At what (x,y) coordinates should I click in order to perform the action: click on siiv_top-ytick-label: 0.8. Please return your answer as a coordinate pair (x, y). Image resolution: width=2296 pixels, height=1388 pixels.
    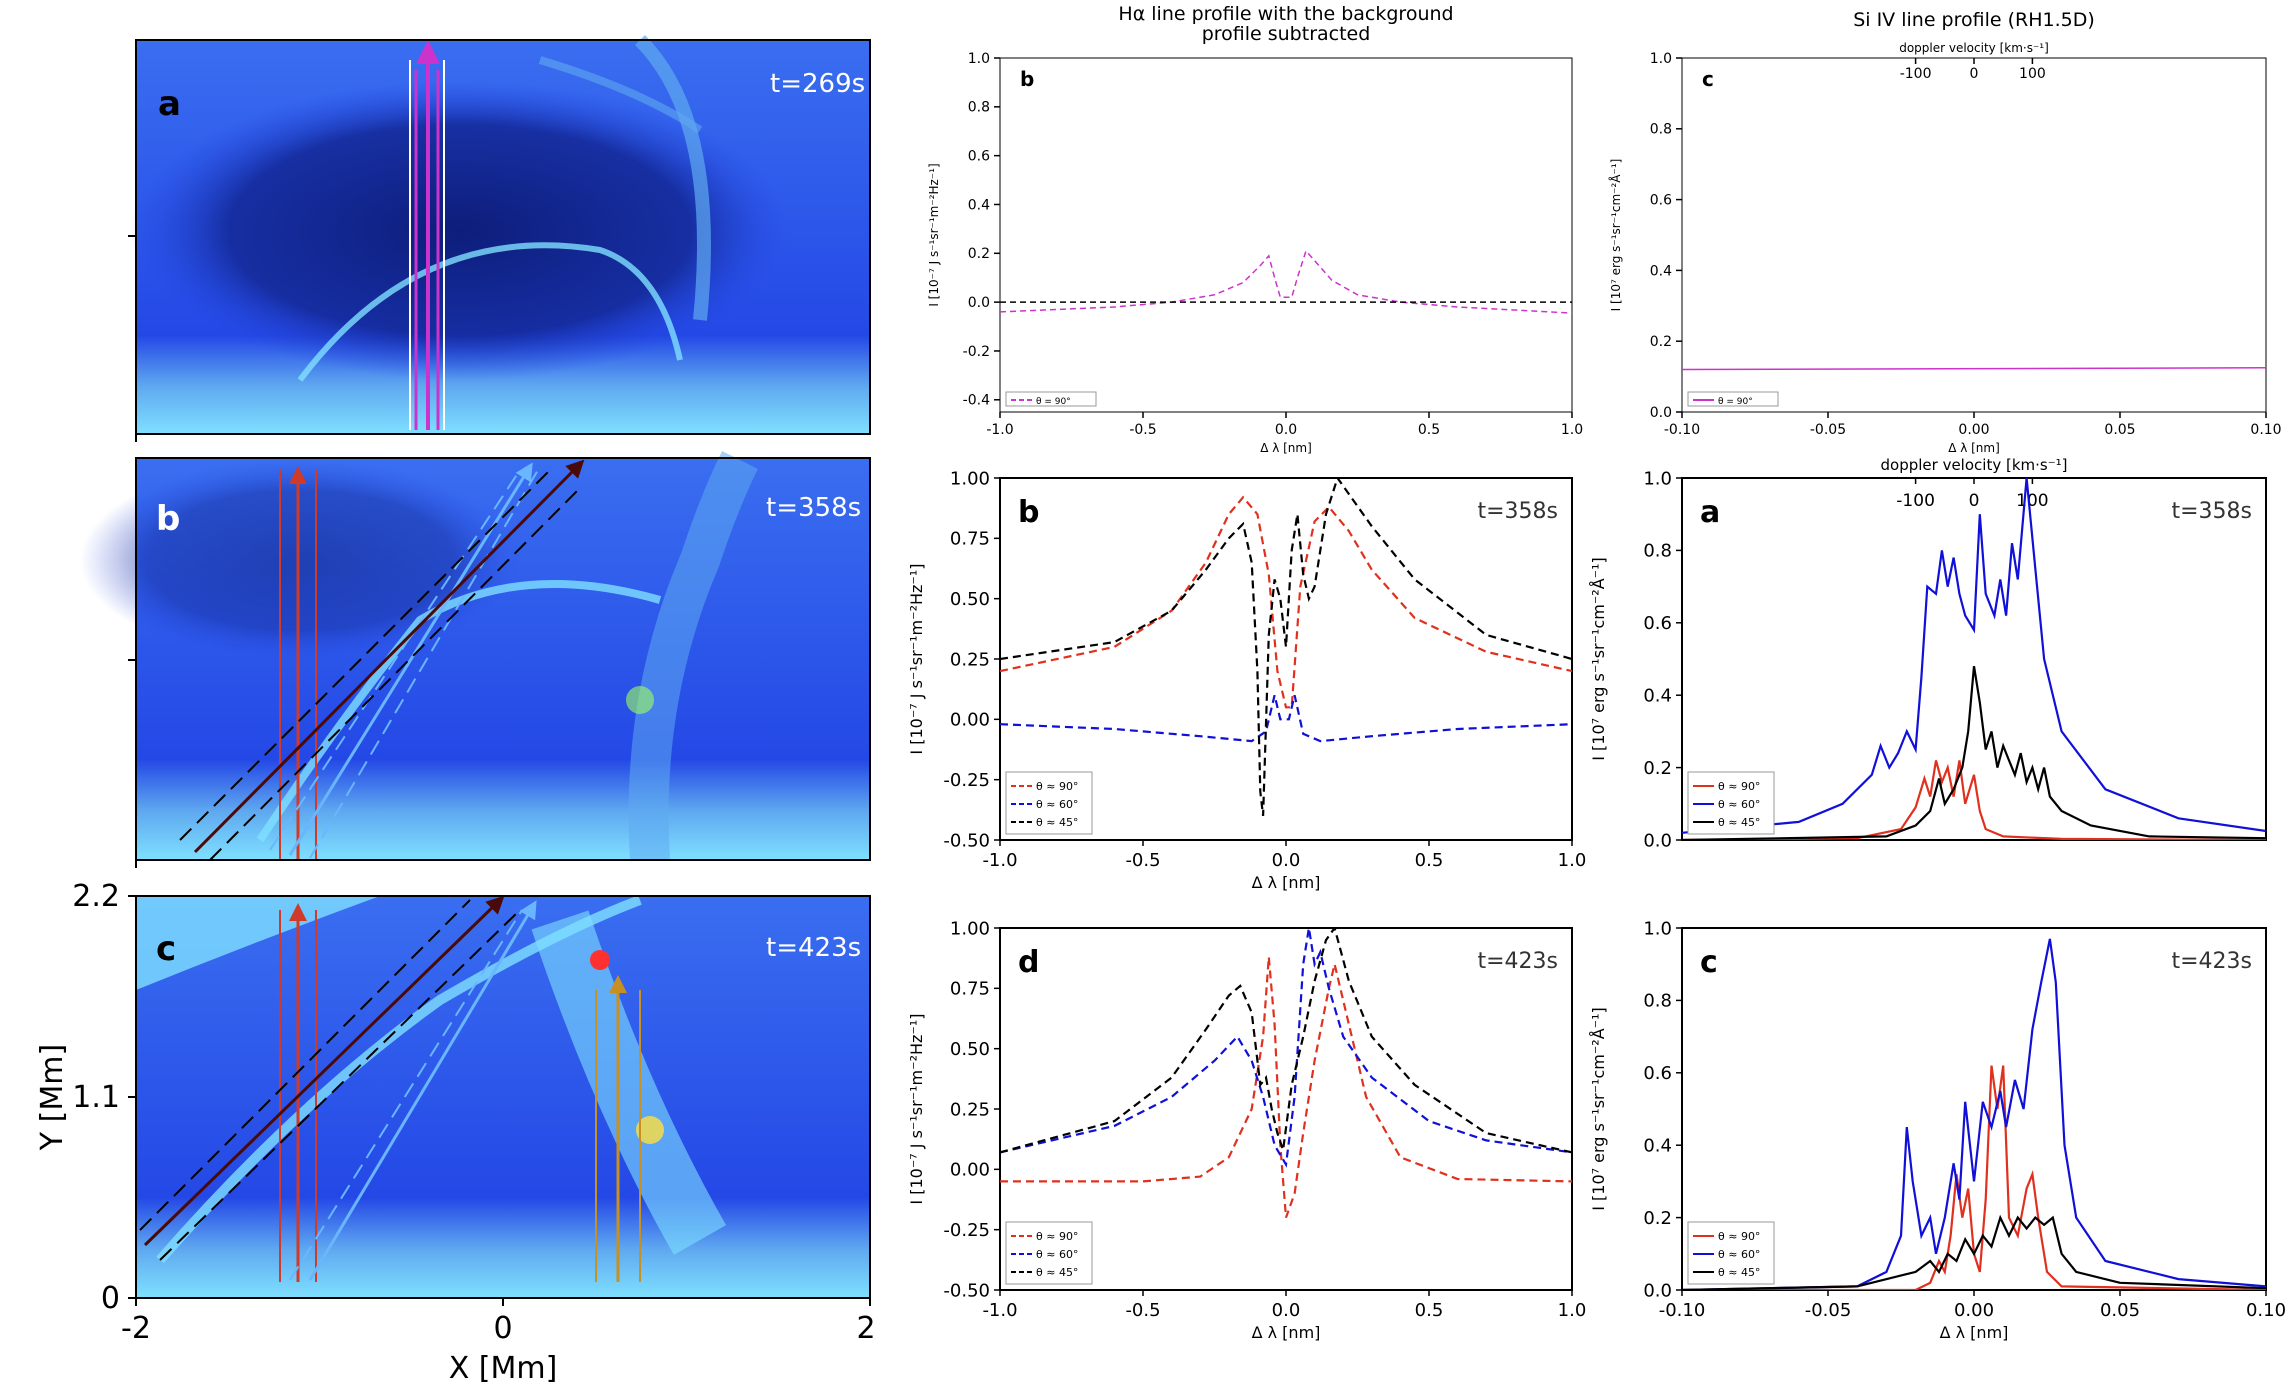
    Looking at the image, I should click on (1661, 130).